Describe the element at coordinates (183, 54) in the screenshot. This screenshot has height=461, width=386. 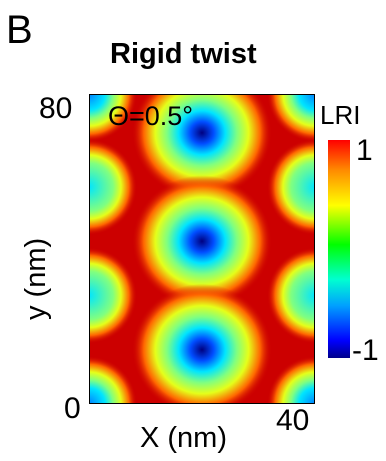
I see `chart-title: Rigid twist` at that location.